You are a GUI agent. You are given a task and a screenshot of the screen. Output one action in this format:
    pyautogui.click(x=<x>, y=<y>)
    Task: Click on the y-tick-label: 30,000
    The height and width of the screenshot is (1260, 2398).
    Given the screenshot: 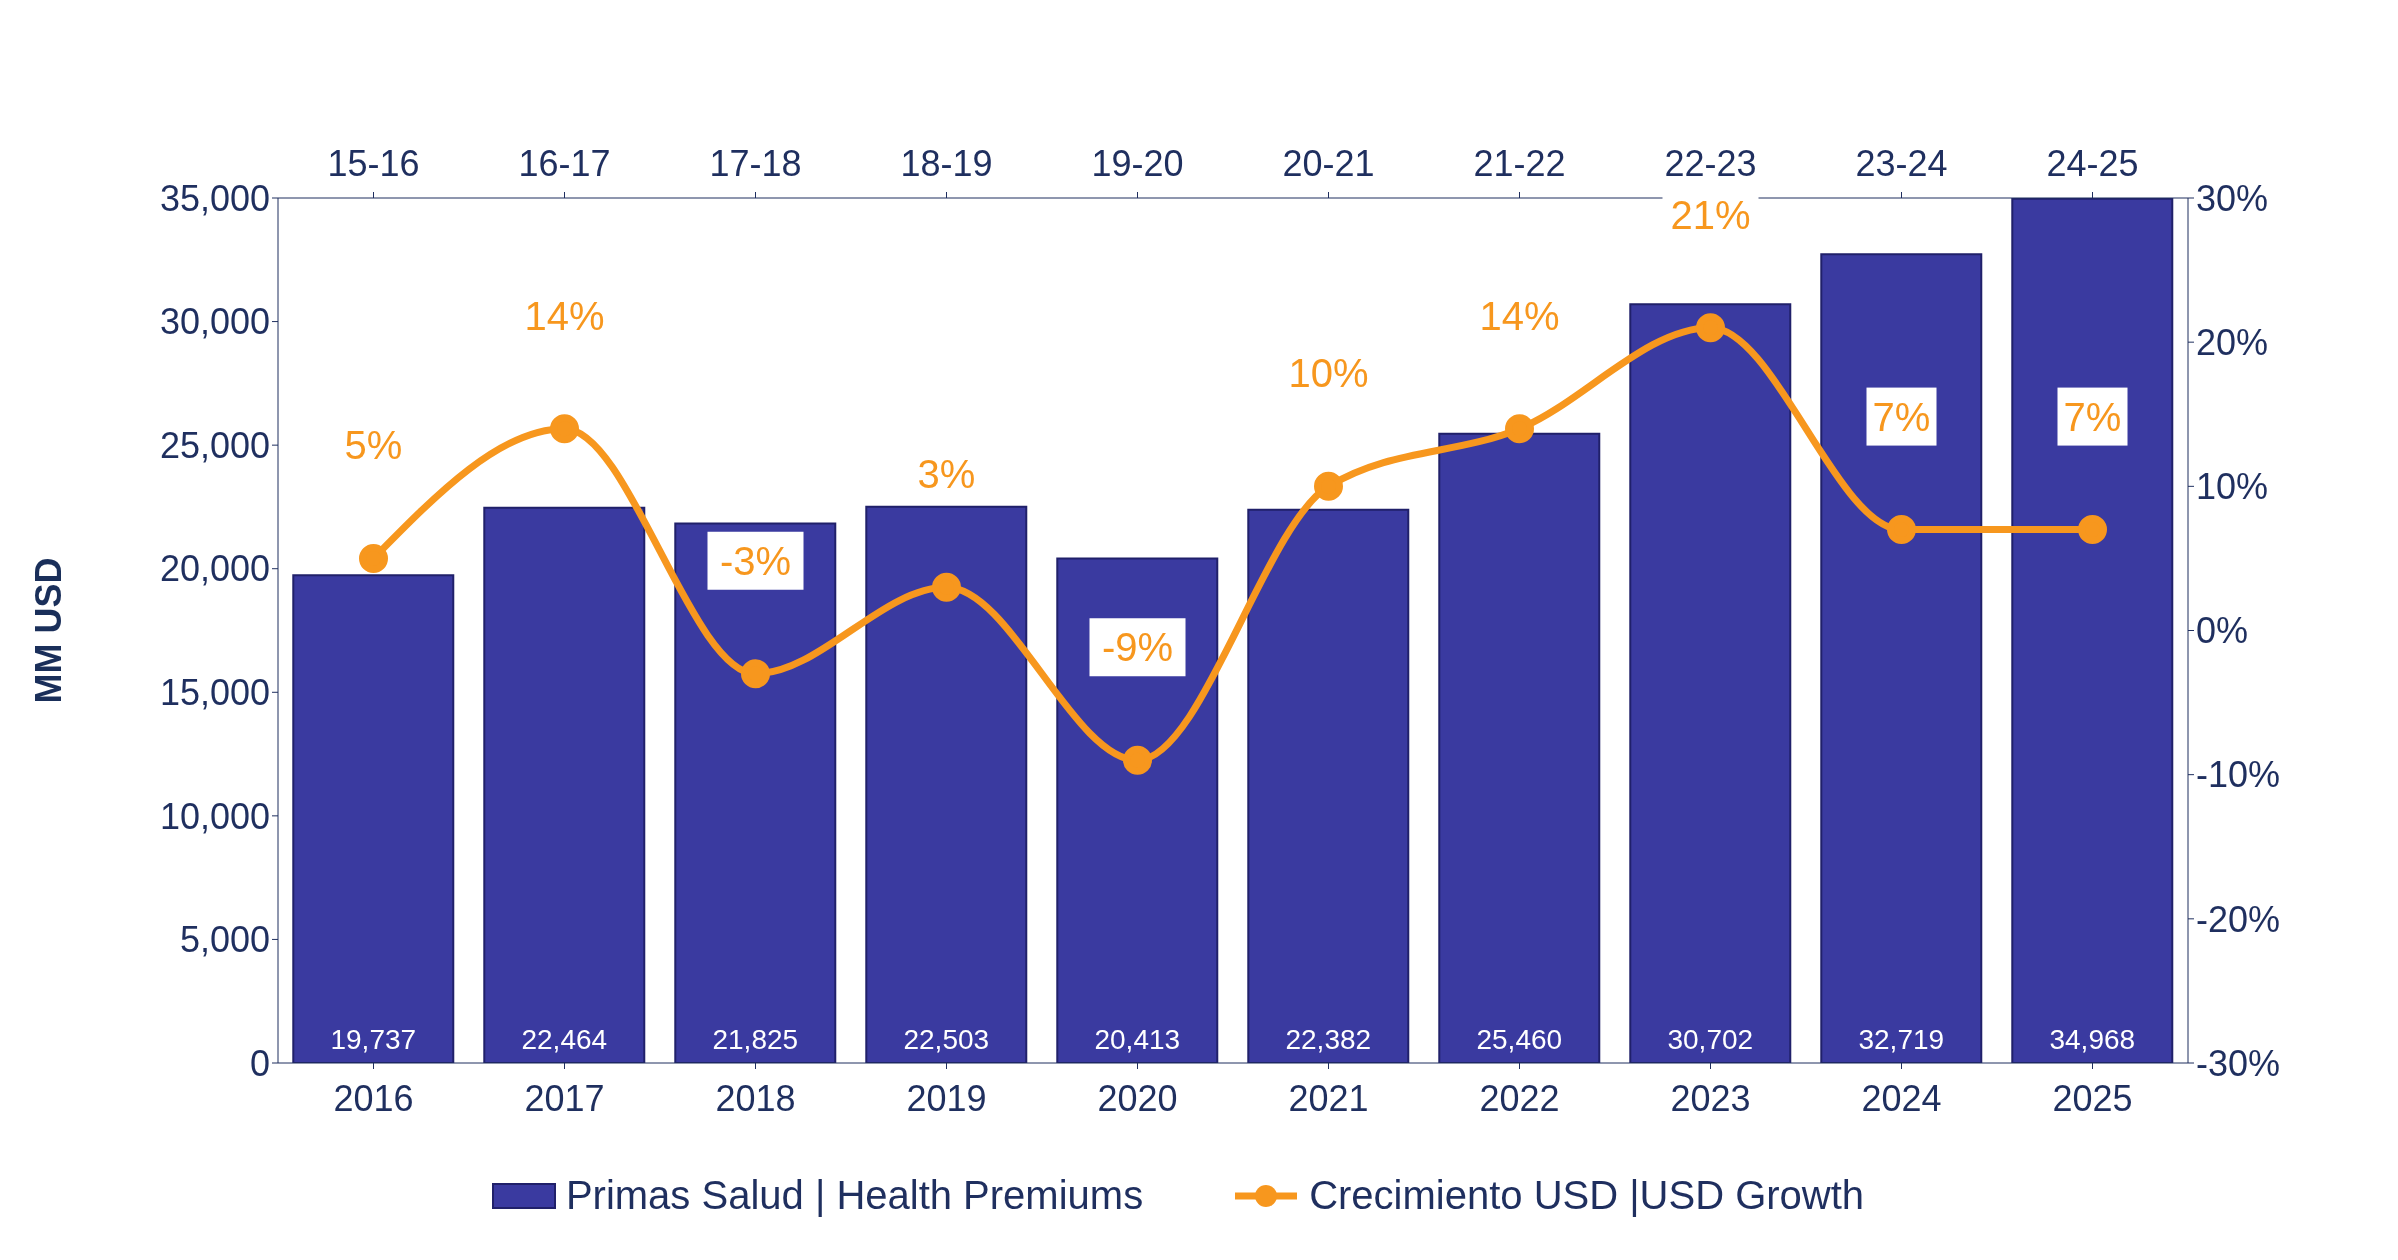 What is the action you would take?
    pyautogui.click(x=214, y=322)
    